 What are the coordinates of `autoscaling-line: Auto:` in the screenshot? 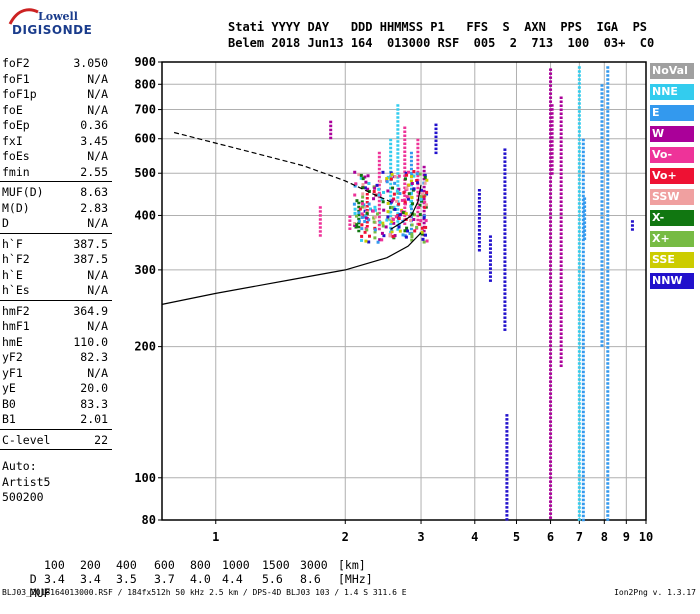 It's located at (19, 466).